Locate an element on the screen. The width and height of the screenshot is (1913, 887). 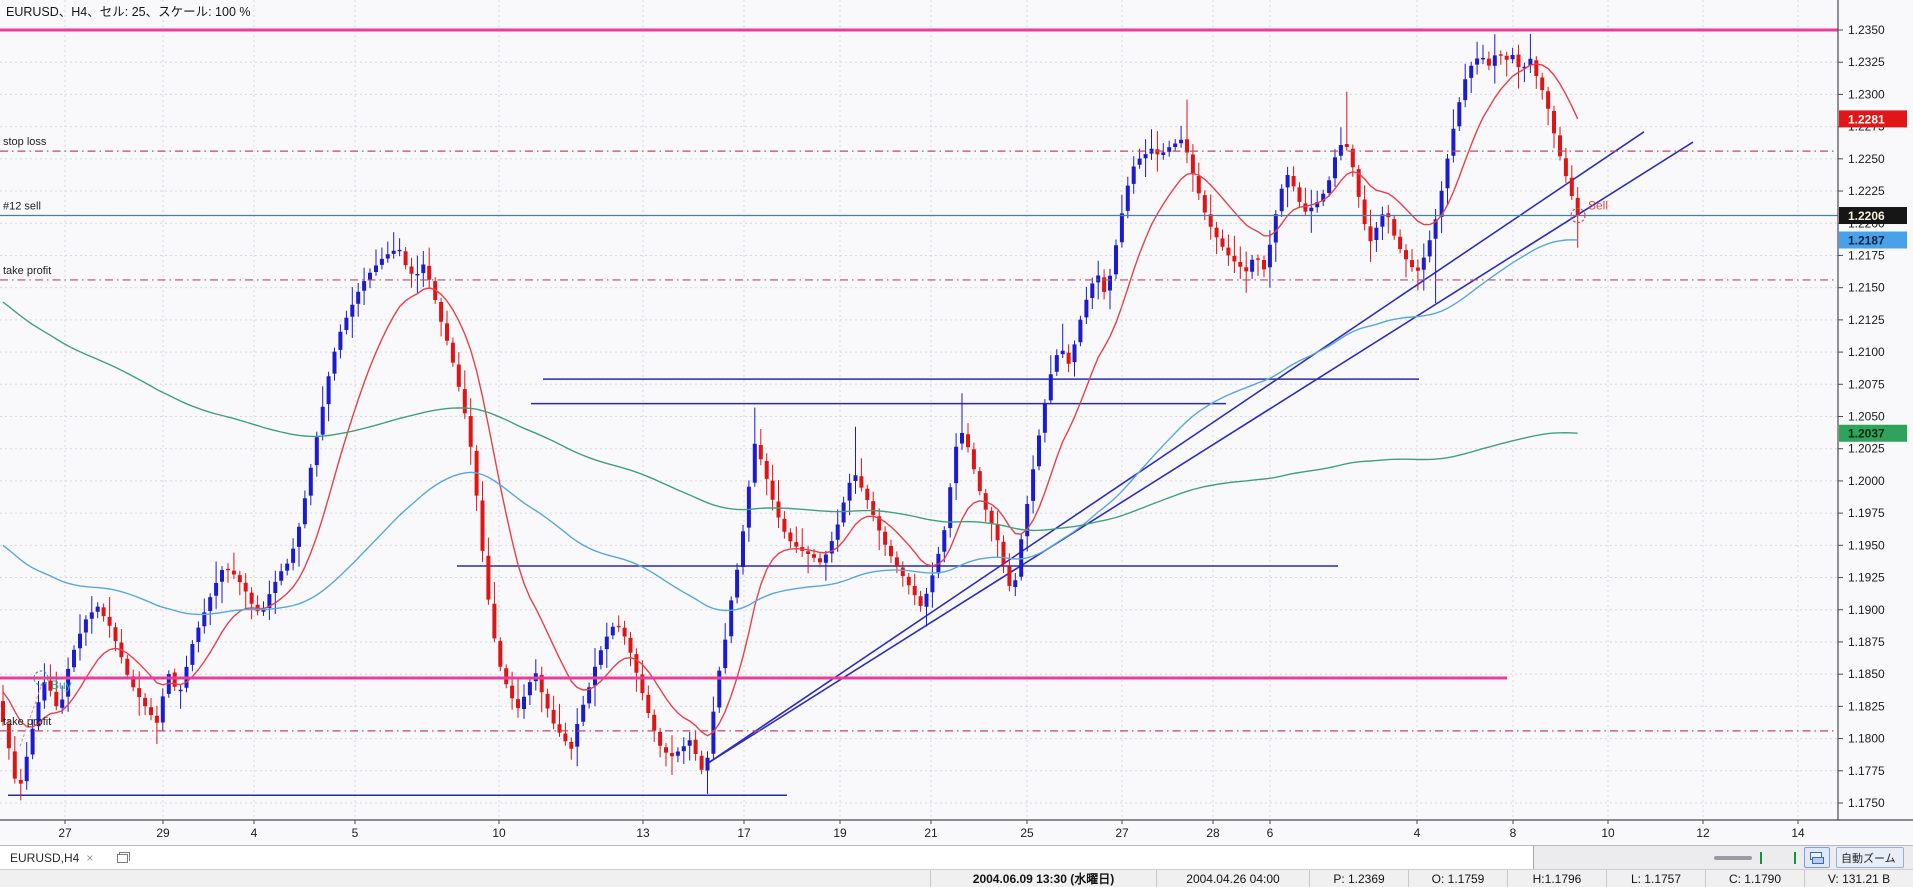
chart-shift-button is located at coordinates (1817, 857).